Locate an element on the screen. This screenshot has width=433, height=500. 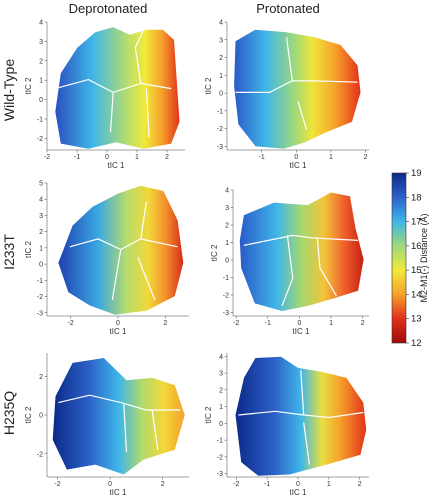
colorbar-tick-label: 16 is located at coordinates (416, 246).